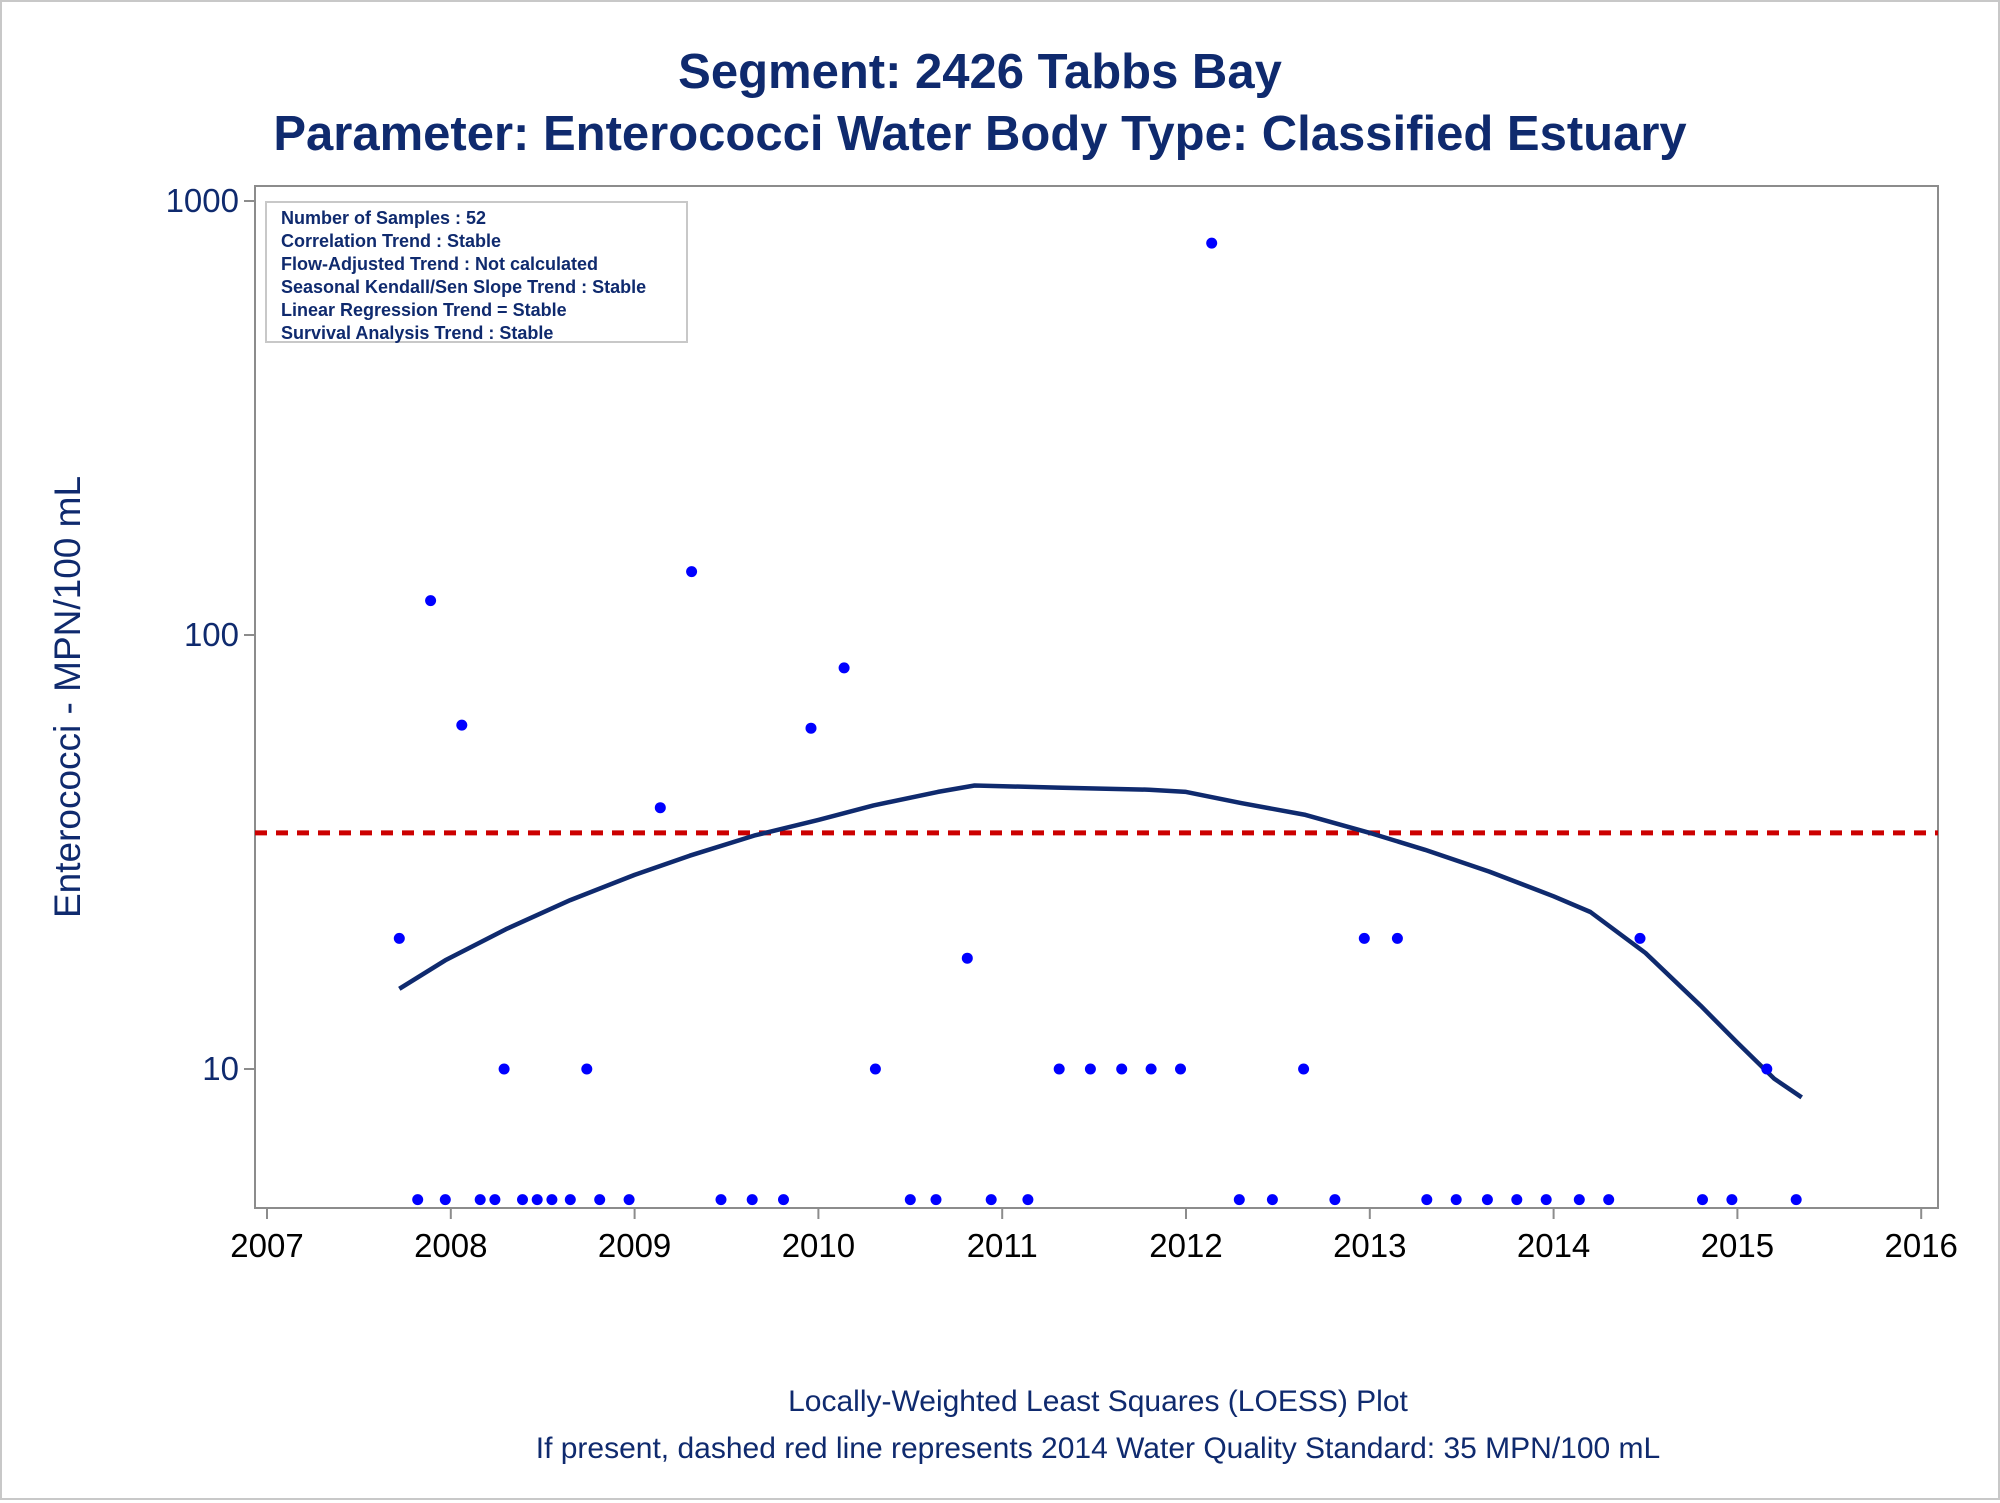  Describe the element at coordinates (67, 697) in the screenshot. I see `y-axis-label: Enterococci - MPN/100 mL` at that location.